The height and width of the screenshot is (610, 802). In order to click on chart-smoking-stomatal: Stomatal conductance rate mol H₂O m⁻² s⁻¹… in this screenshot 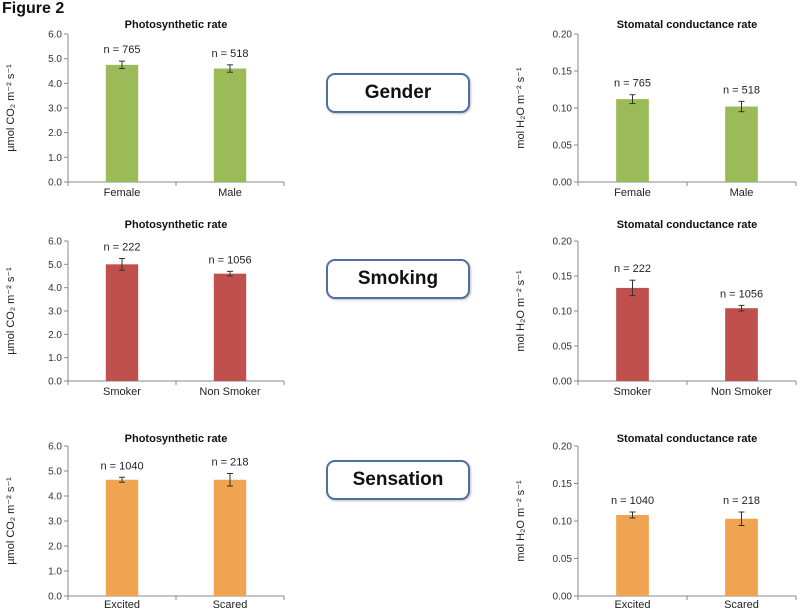, I will do `click(656, 308)`.